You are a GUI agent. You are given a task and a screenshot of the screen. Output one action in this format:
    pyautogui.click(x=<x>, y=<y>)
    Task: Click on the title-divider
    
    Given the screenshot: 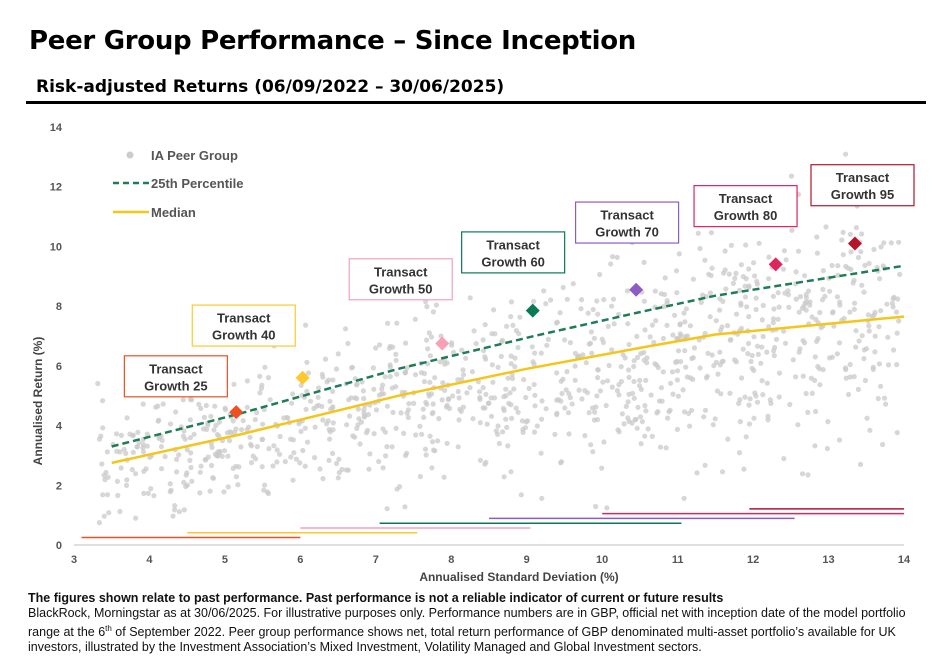 What is the action you would take?
    pyautogui.click(x=476, y=102)
    